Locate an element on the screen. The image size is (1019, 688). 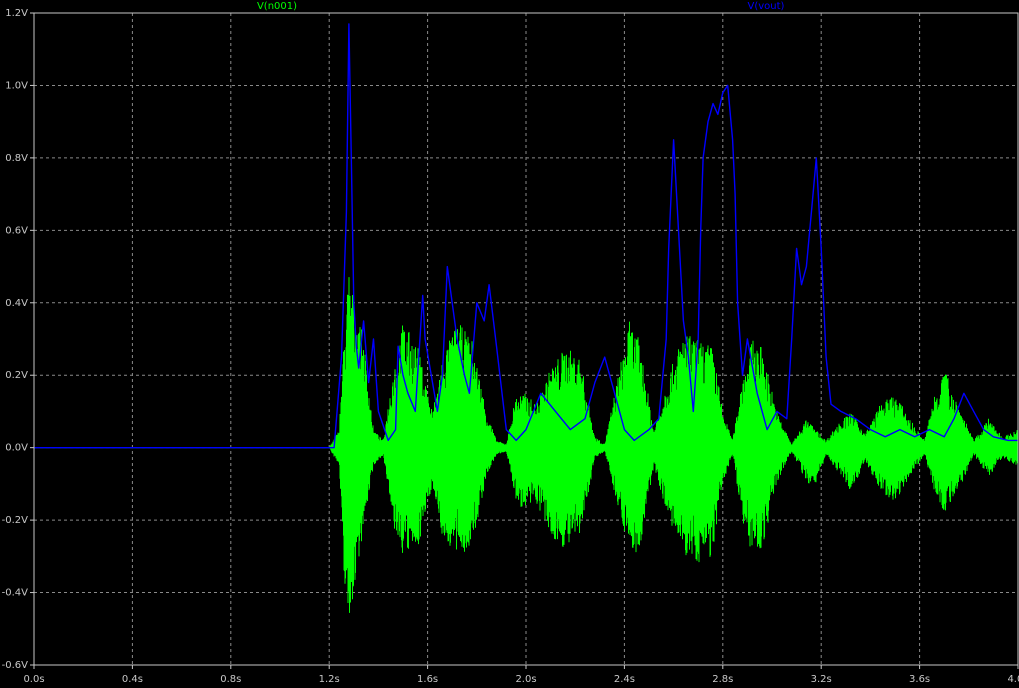
x-tick-label: 0.8s is located at coordinates (230, 679).